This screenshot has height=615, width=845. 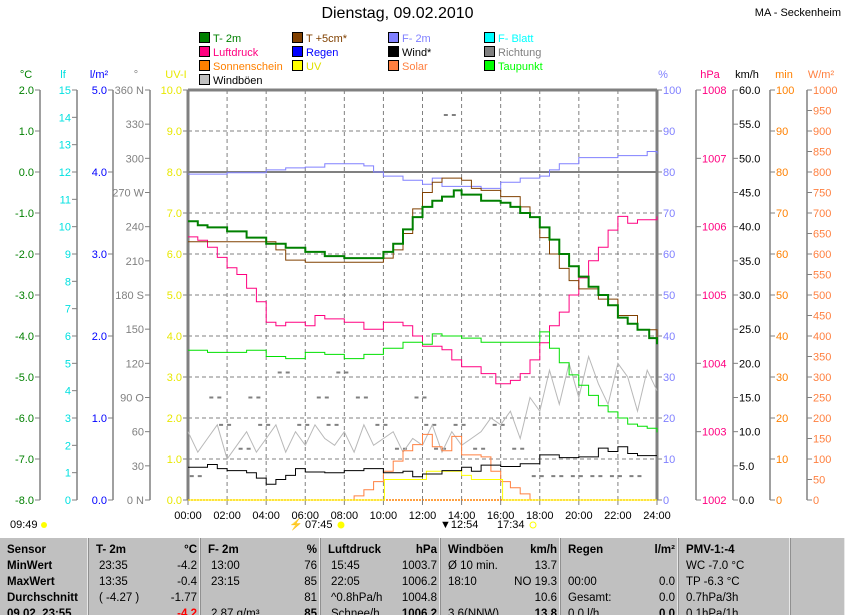 I want to click on table-cell: 1004.8, so click(x=419, y=598).